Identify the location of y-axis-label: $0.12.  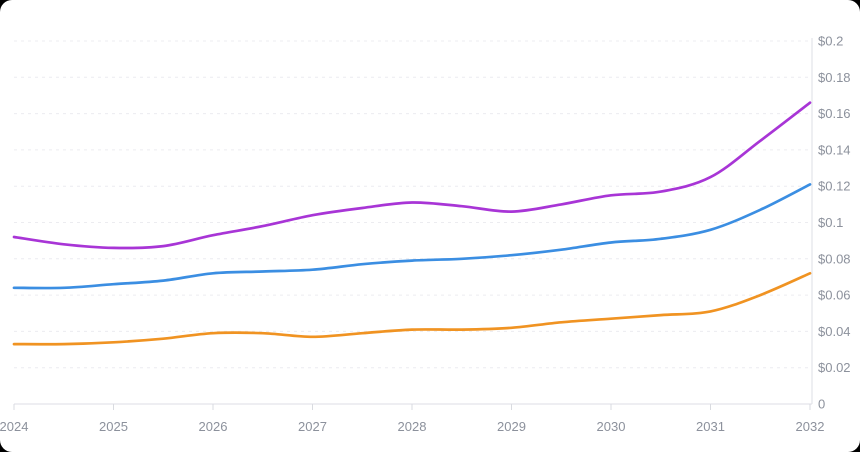
(834, 186).